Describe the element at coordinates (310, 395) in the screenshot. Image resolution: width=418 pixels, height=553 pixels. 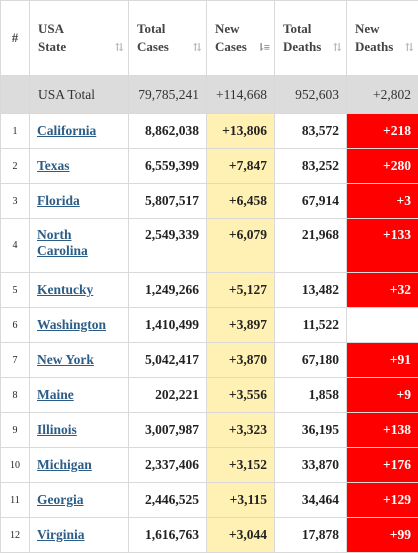
I see `total-deaths-cell: 1,858` at that location.